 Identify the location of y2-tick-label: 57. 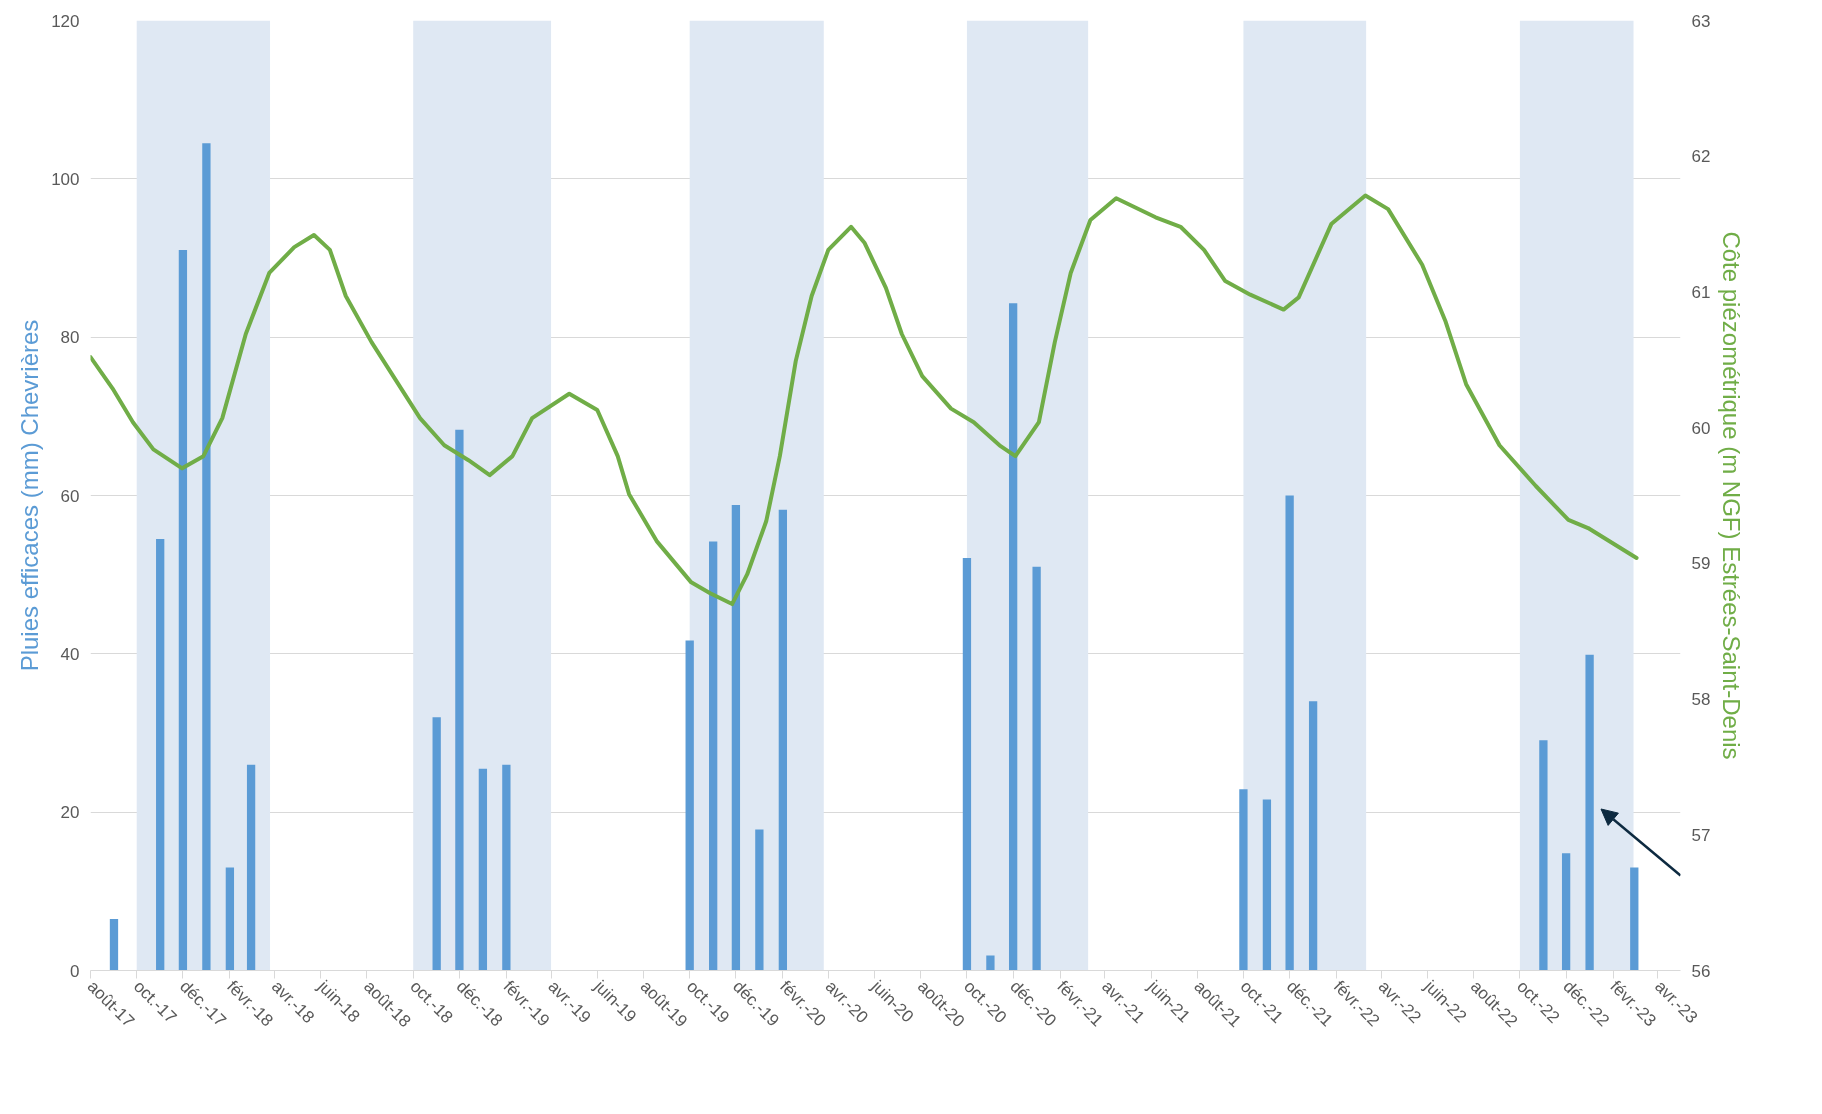
(1701, 835).